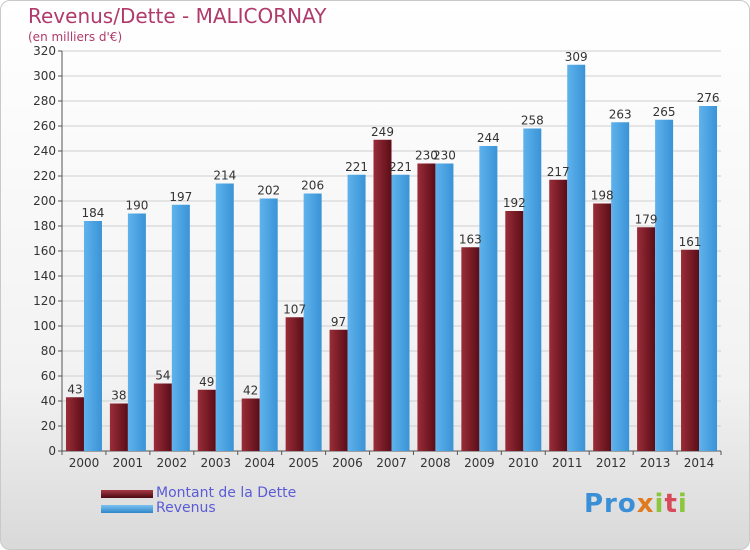 Image resolution: width=750 pixels, height=550 pixels. I want to click on data-label-revenue: 190, so click(136, 206).